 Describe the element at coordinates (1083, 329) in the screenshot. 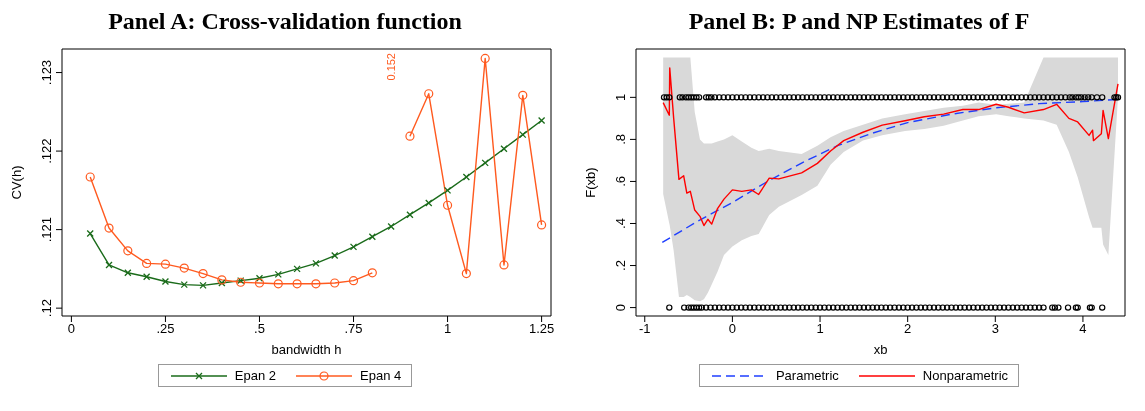

I see `x-tick-label: 4` at that location.